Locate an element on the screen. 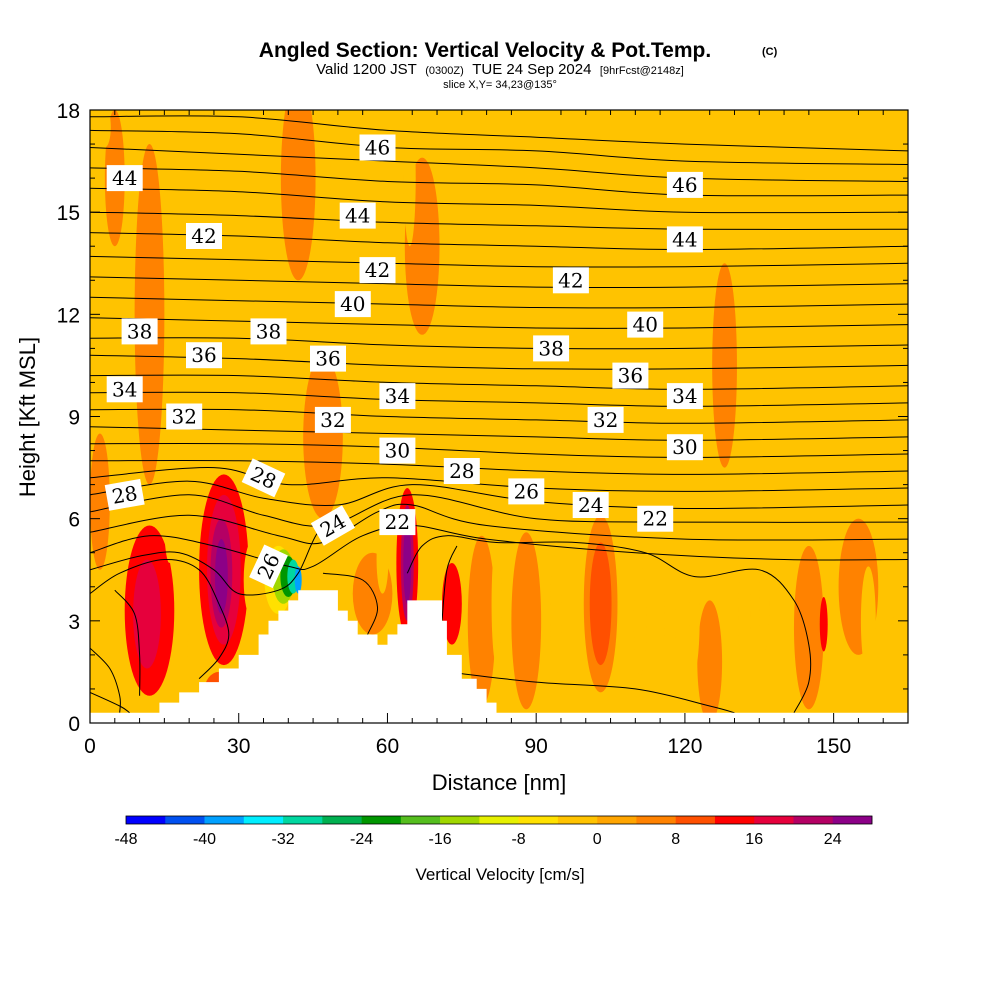 The image size is (1000, 1000). colorbar-tick-label: 24 is located at coordinates (833, 839).